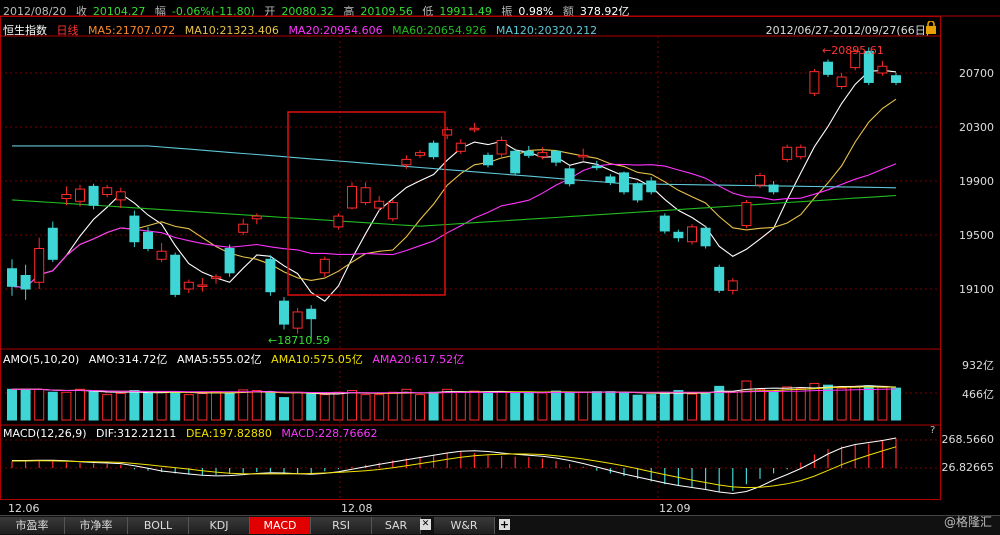 Image resolution: width=1000 pixels, height=535 pixels. Describe the element at coordinates (231, 30) in the screenshot. I see `ma10-label: MA10:21323.406` at that location.